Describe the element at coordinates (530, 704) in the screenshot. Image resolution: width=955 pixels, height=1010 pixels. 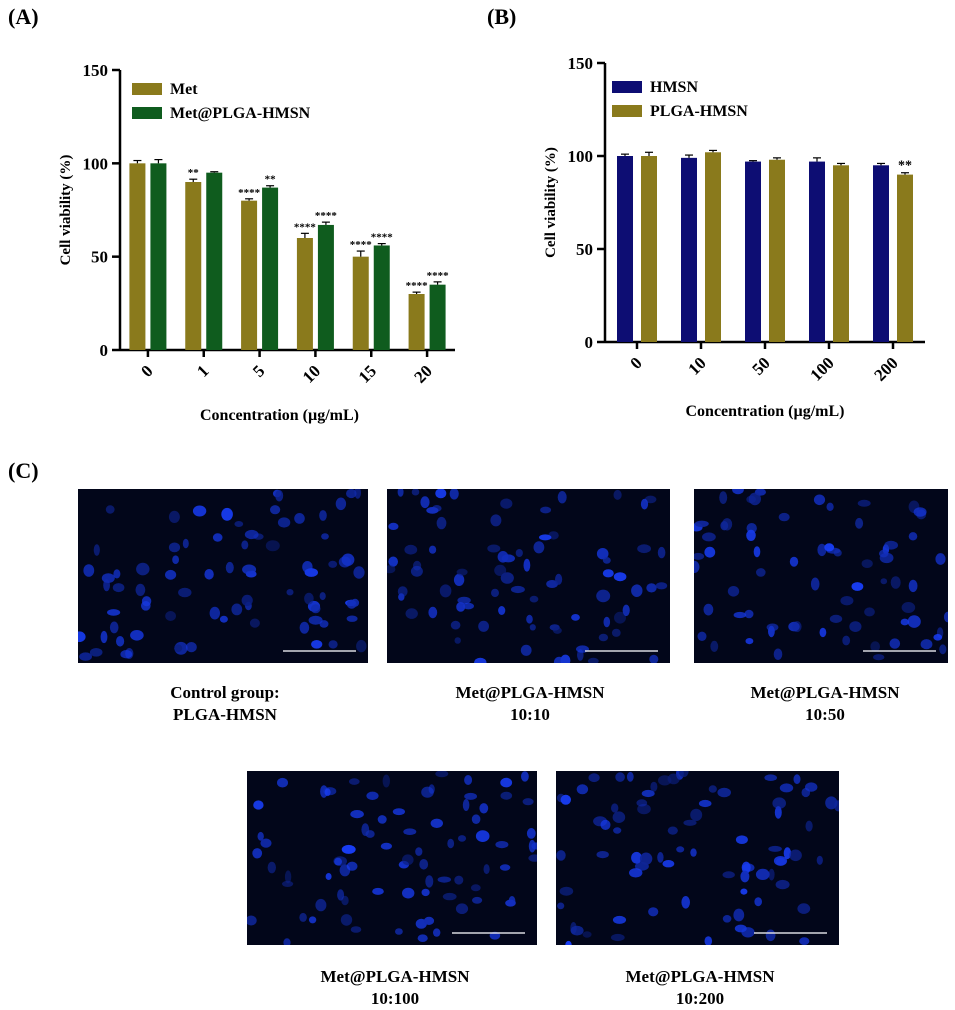
I see `caption-10-10: Met@PLGA-HMSN 10:10` at that location.